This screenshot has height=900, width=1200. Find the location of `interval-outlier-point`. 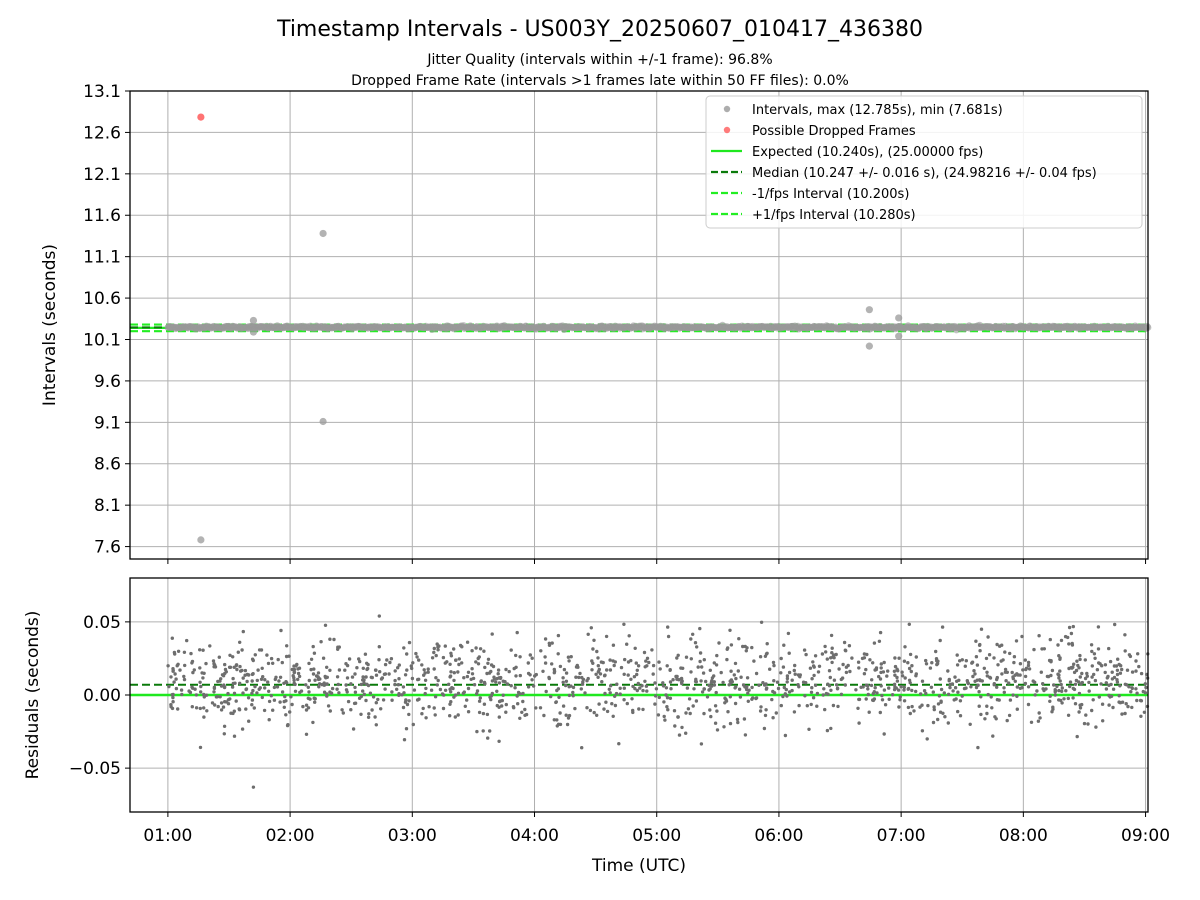

interval-outlier-point is located at coordinates (253, 332).